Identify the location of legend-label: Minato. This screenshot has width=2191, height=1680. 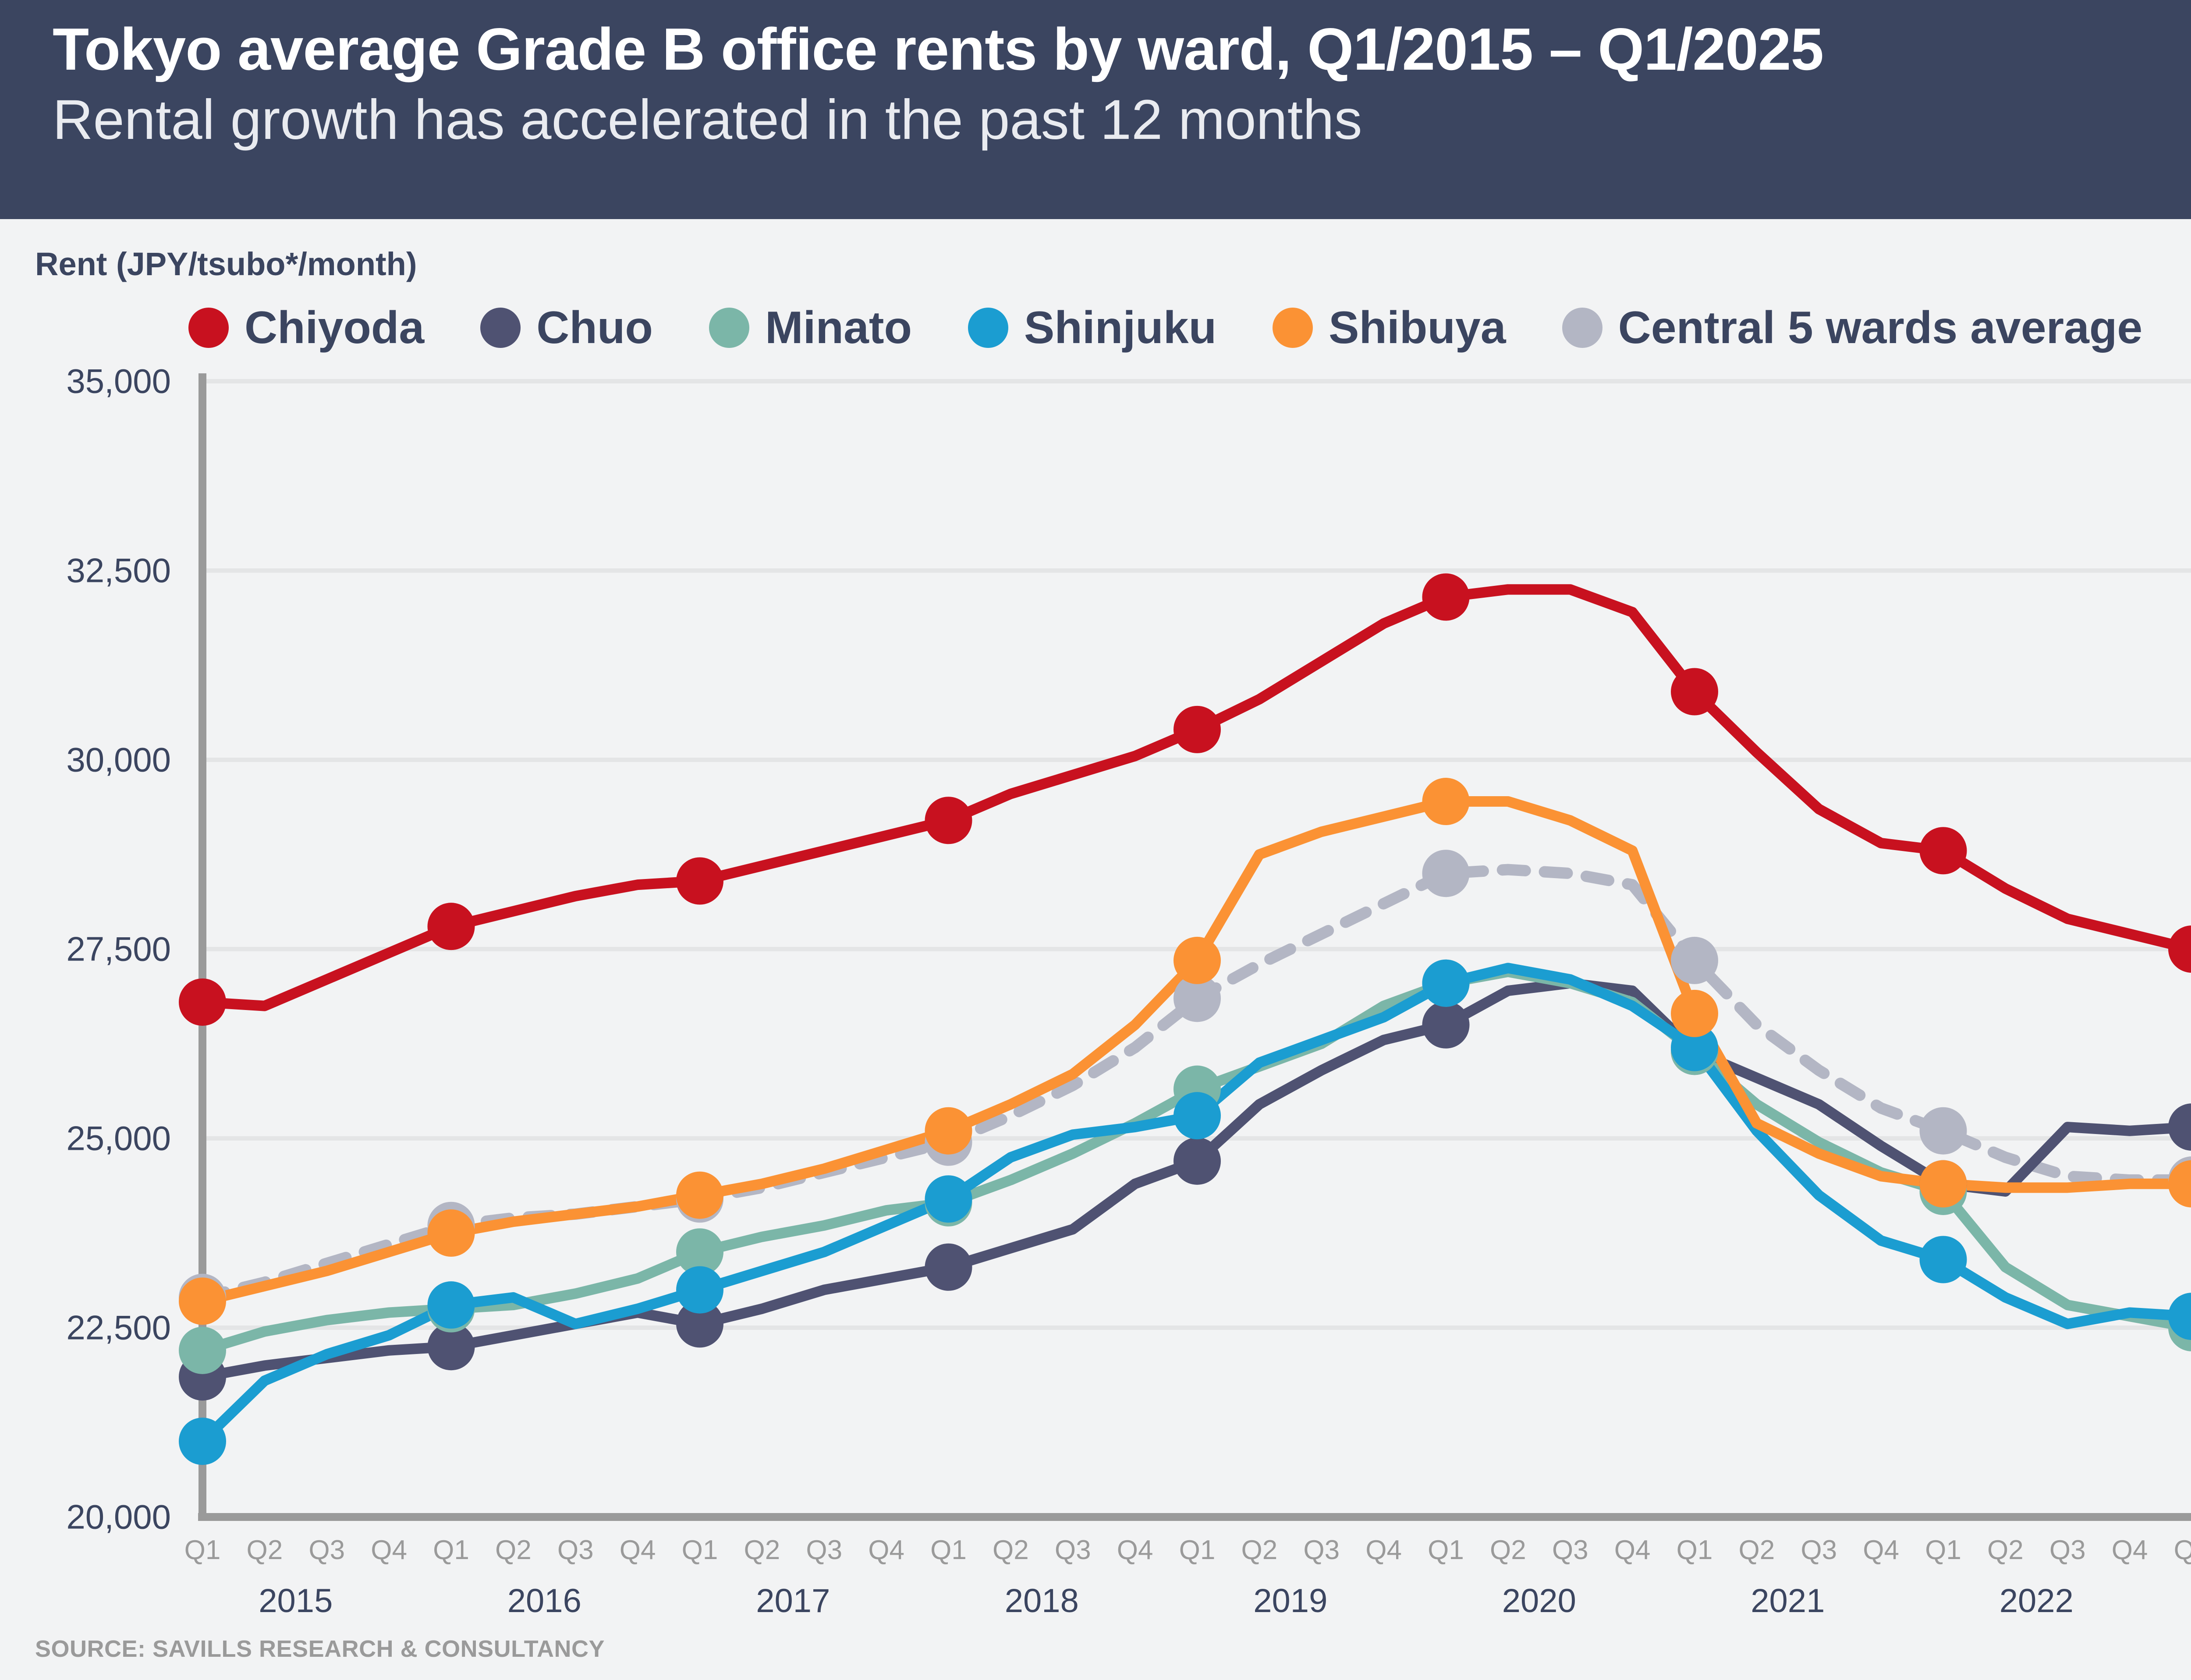
(838, 327).